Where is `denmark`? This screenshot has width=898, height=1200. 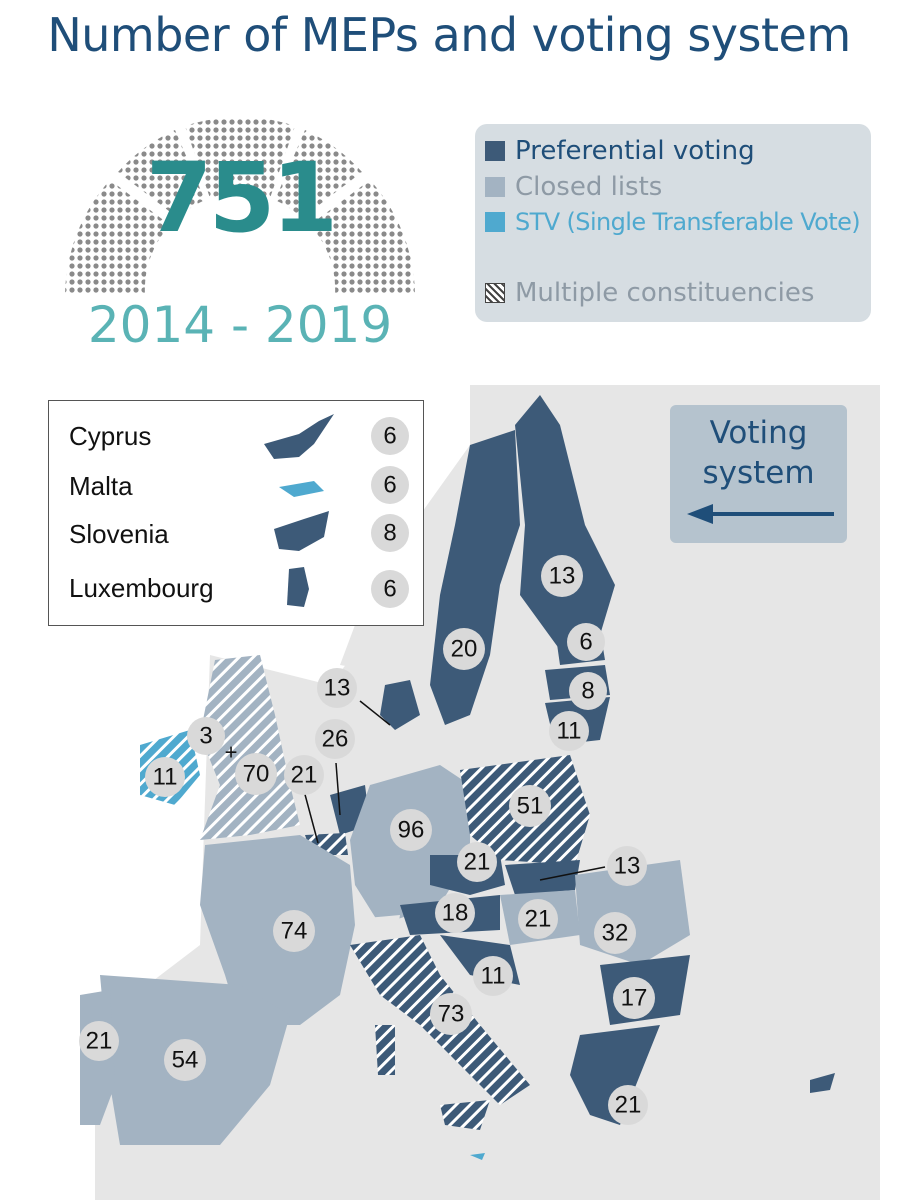
denmark is located at coordinates (400, 705).